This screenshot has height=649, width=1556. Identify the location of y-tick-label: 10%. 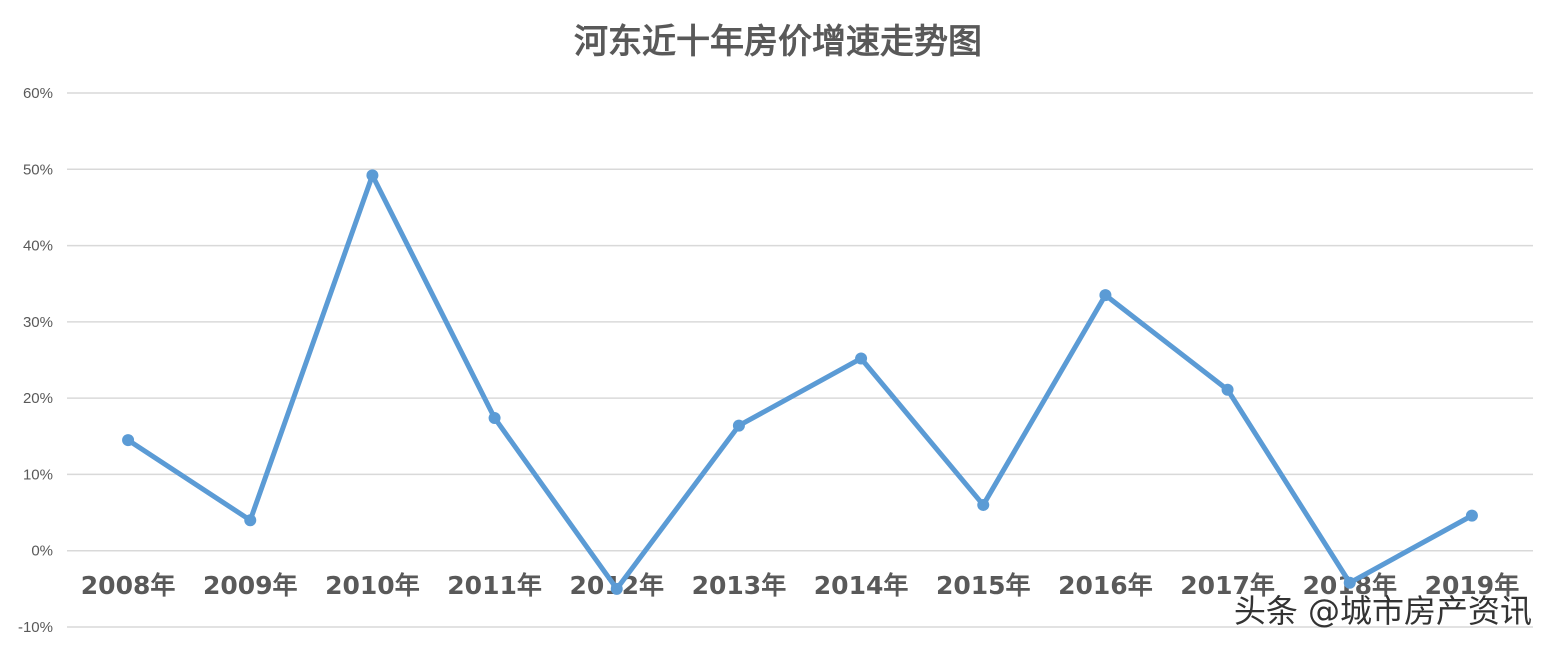
(38, 474).